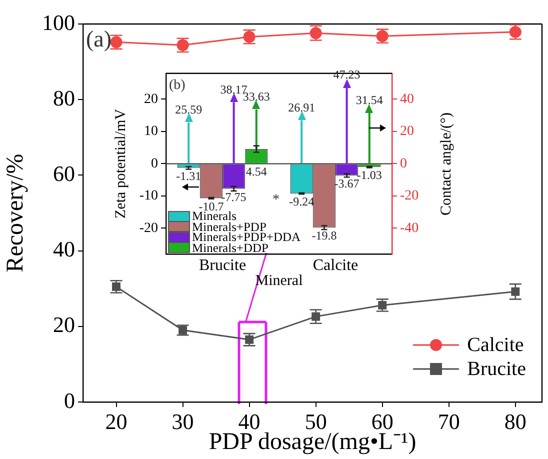 The width and height of the screenshot is (548, 459). Describe the element at coordinates (447, 164) in the screenshot. I see `y2-axis-title: Contact angle/(°)` at that location.